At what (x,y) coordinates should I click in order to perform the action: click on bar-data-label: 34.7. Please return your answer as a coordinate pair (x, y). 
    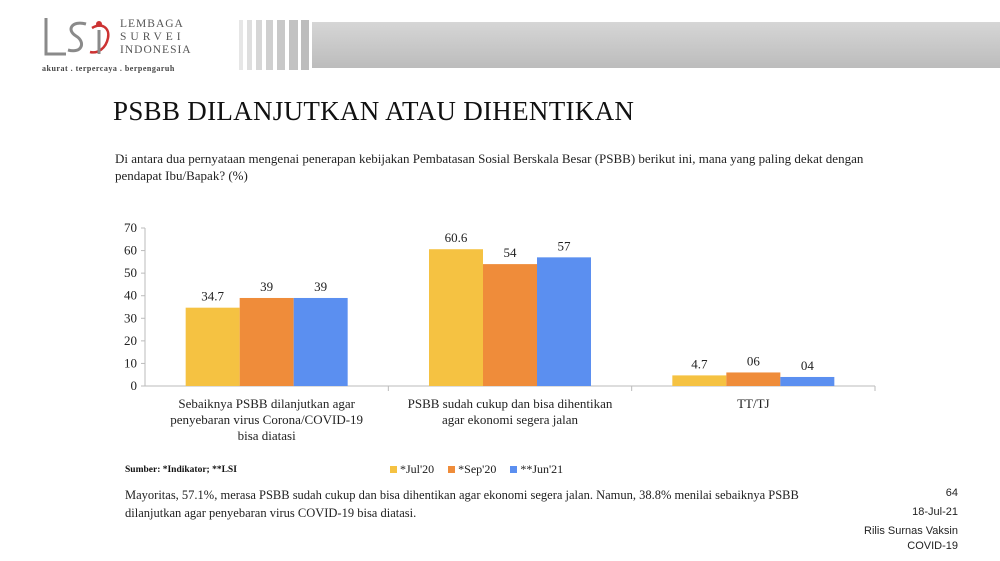
    Looking at the image, I should click on (212, 296).